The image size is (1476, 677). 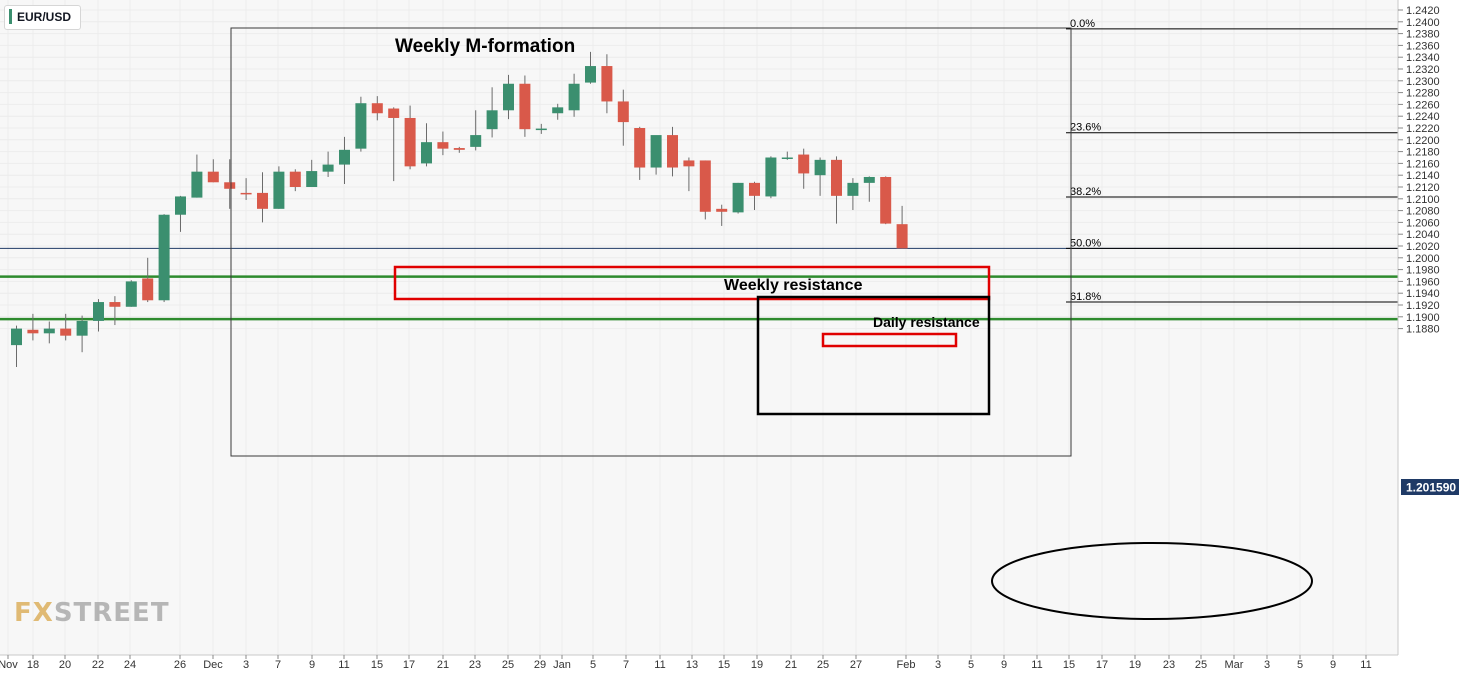 What do you see at coordinates (1423, 200) in the screenshot?
I see `y-tick-label: 1.2100` at bounding box center [1423, 200].